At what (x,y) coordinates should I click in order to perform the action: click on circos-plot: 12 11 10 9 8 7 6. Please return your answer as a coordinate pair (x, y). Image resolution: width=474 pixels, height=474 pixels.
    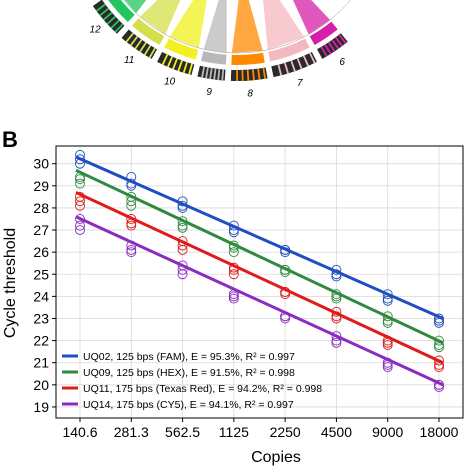
    Looking at the image, I should click on (220, 50).